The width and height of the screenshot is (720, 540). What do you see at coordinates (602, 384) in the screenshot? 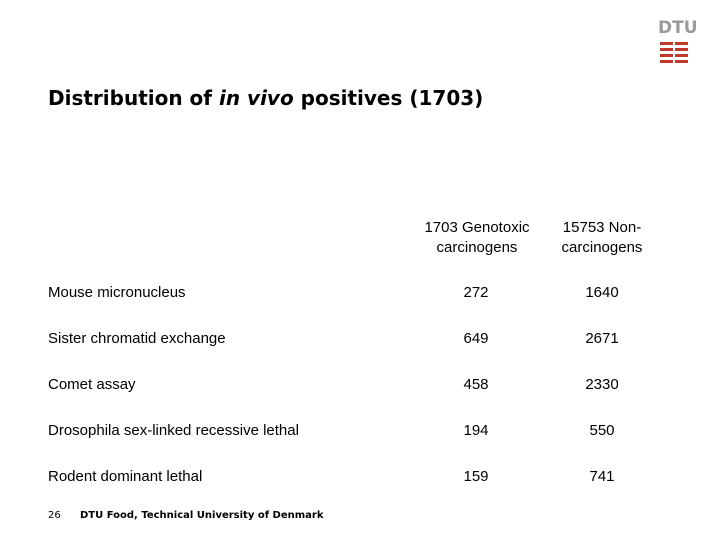
I see `non-carcinogen-value: 2330` at bounding box center [602, 384].